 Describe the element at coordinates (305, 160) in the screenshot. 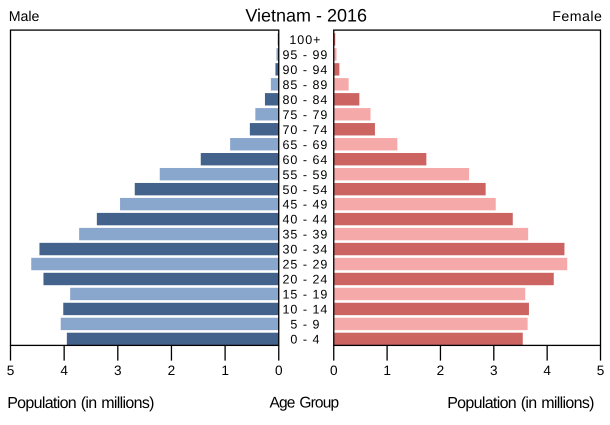

I see `svg-text: 60 - 64` at that location.